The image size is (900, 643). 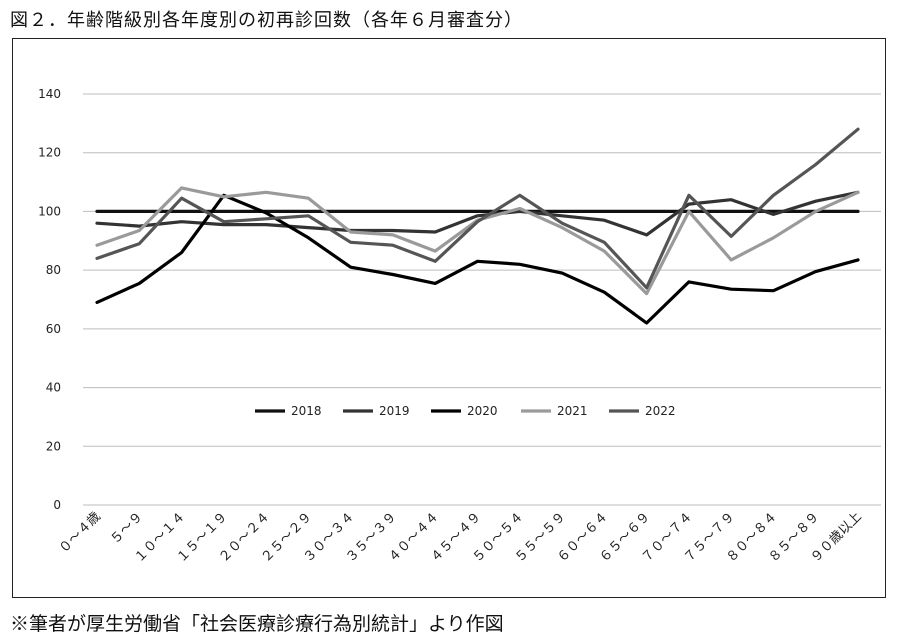 I want to click on y-tick-label: 80, so click(x=53, y=270).